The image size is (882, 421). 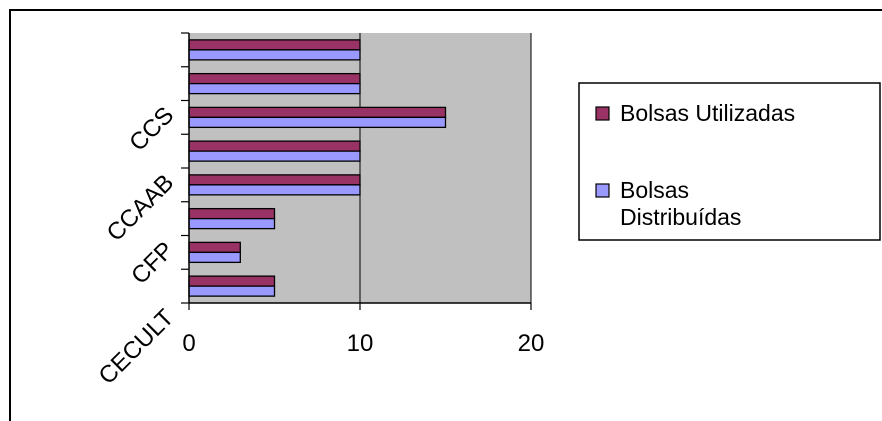 I want to click on legend-box, so click(x=729, y=161).